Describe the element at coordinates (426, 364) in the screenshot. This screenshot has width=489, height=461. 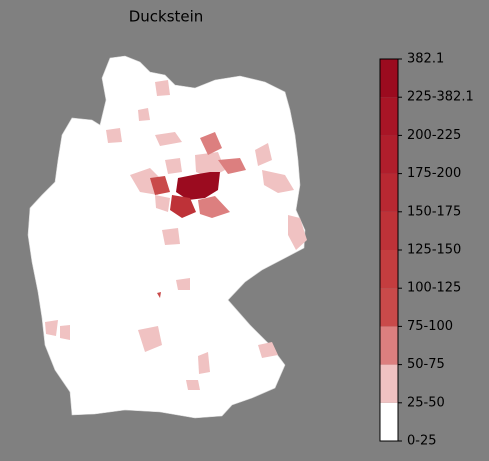
I see `colorbar-label: 50-75` at that location.